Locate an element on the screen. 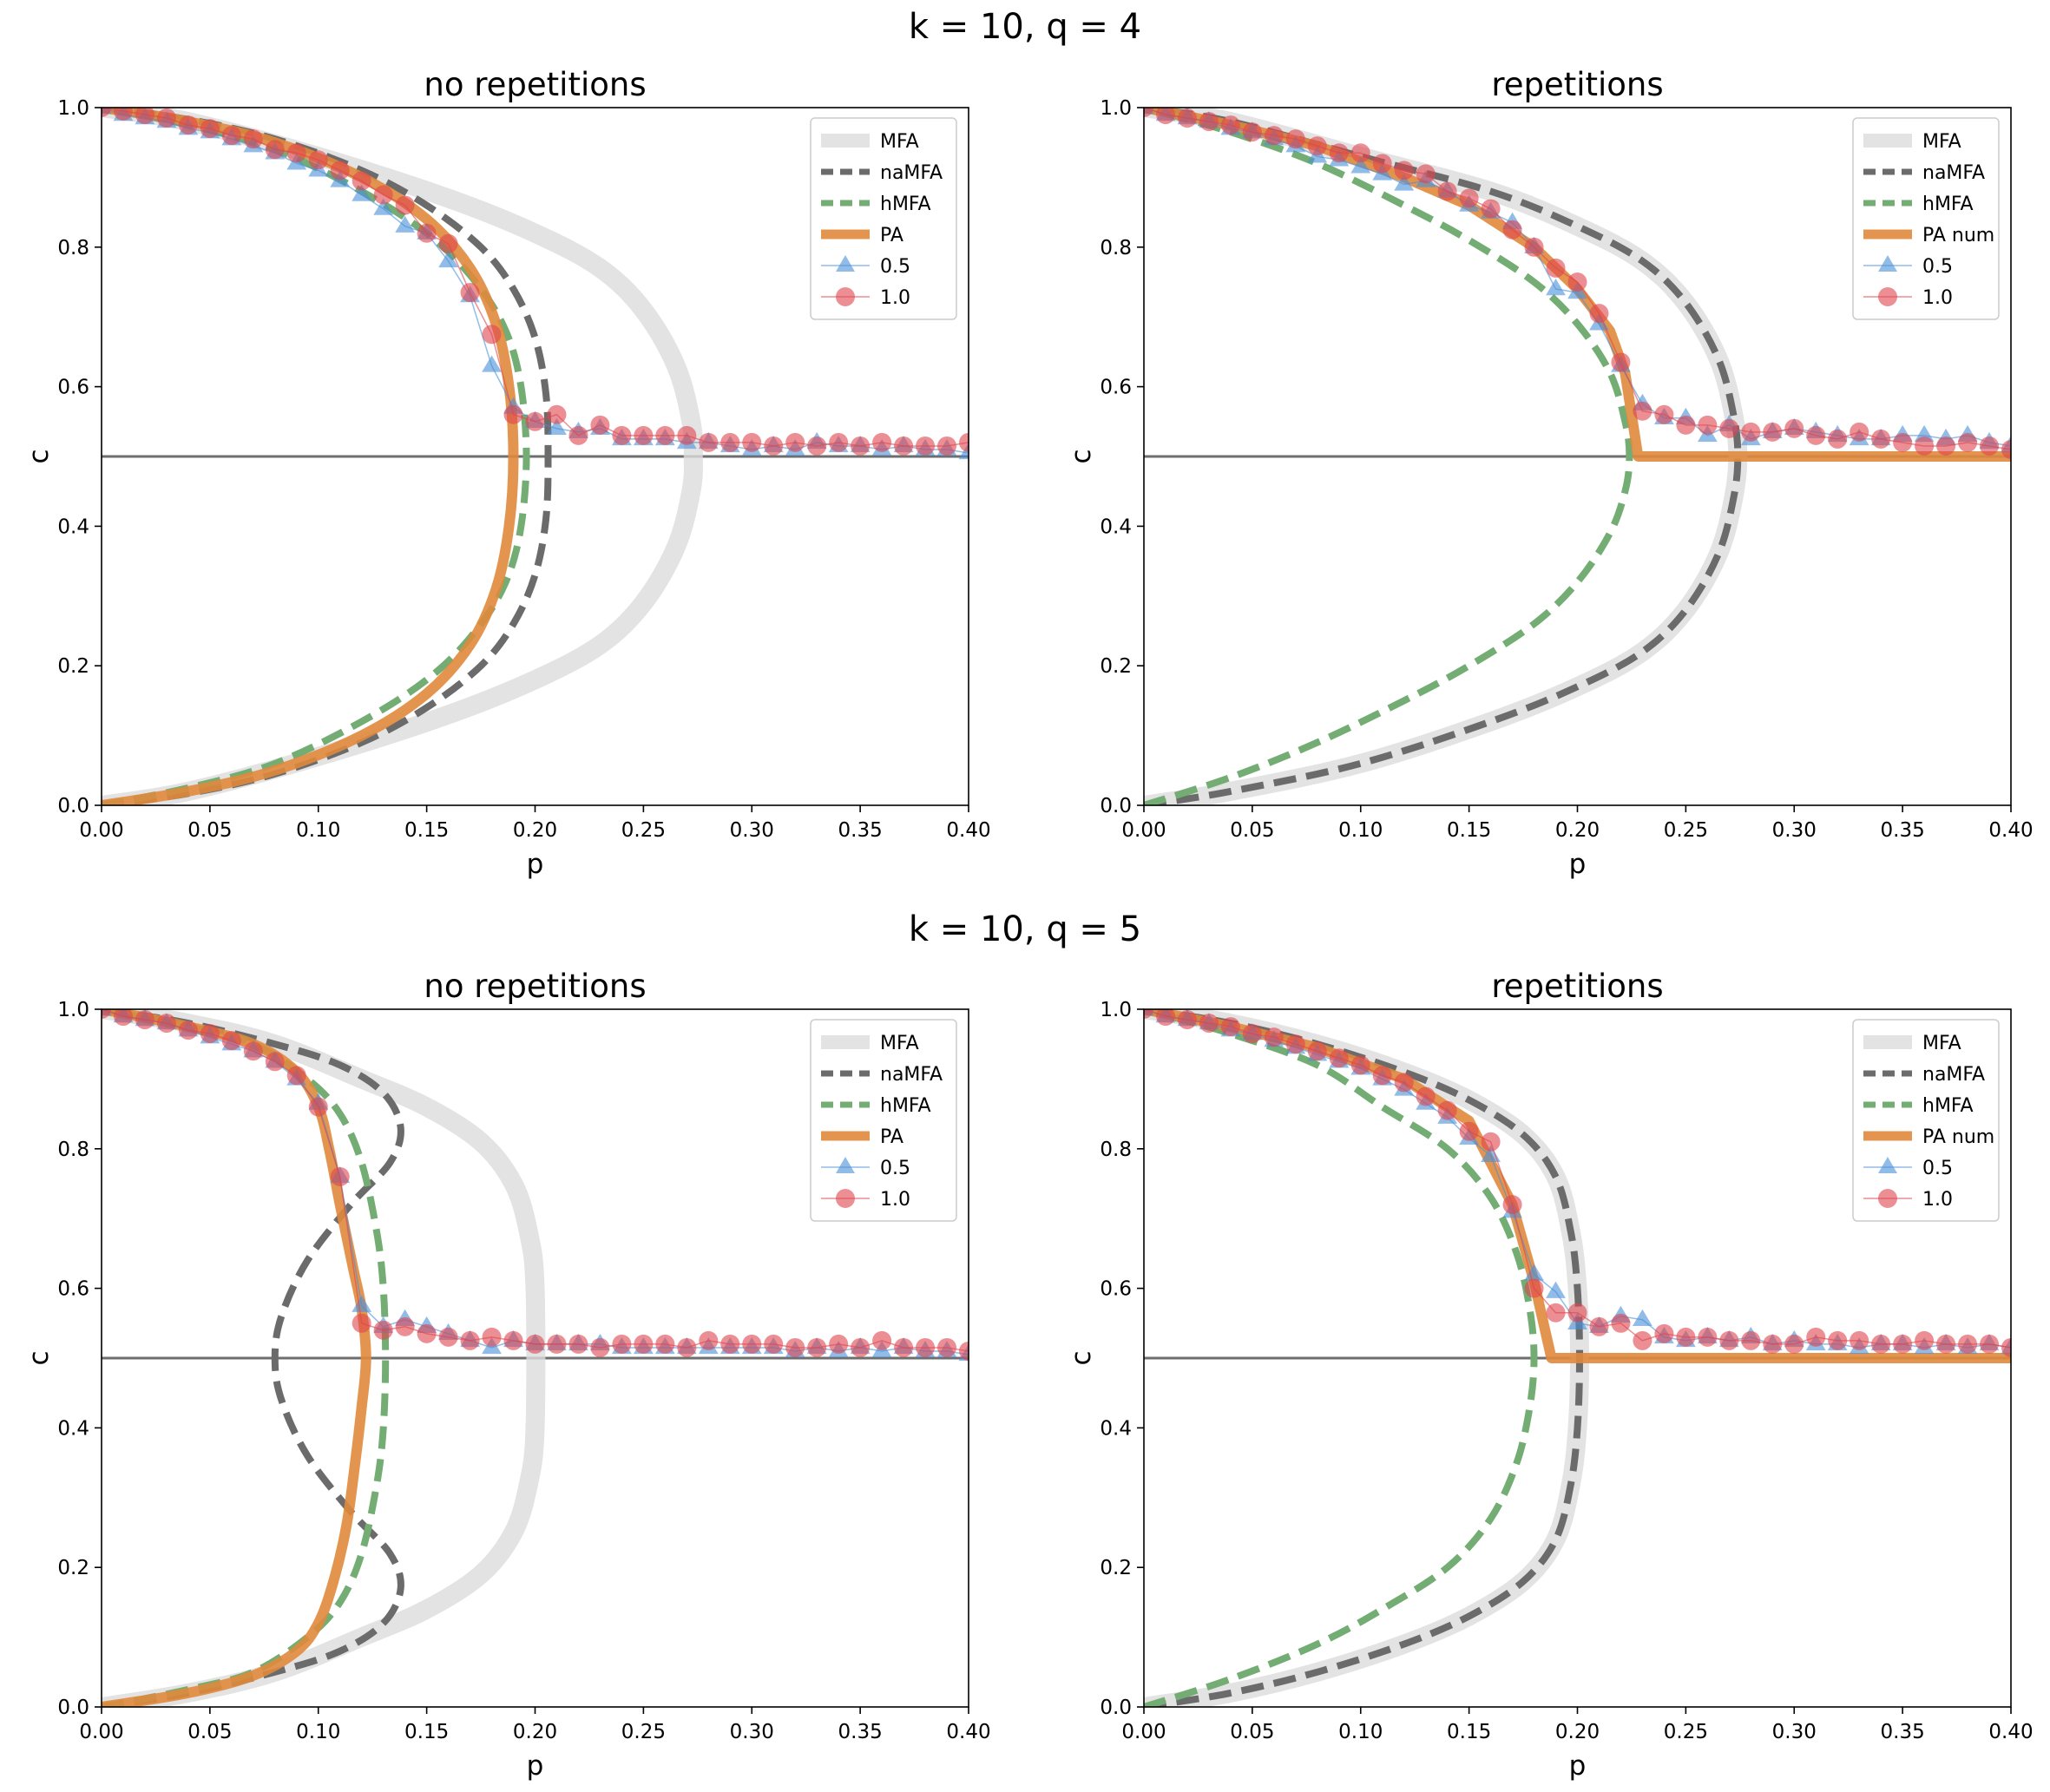 The image size is (2050, 1792). legend-label: naMFA is located at coordinates (911, 1075).